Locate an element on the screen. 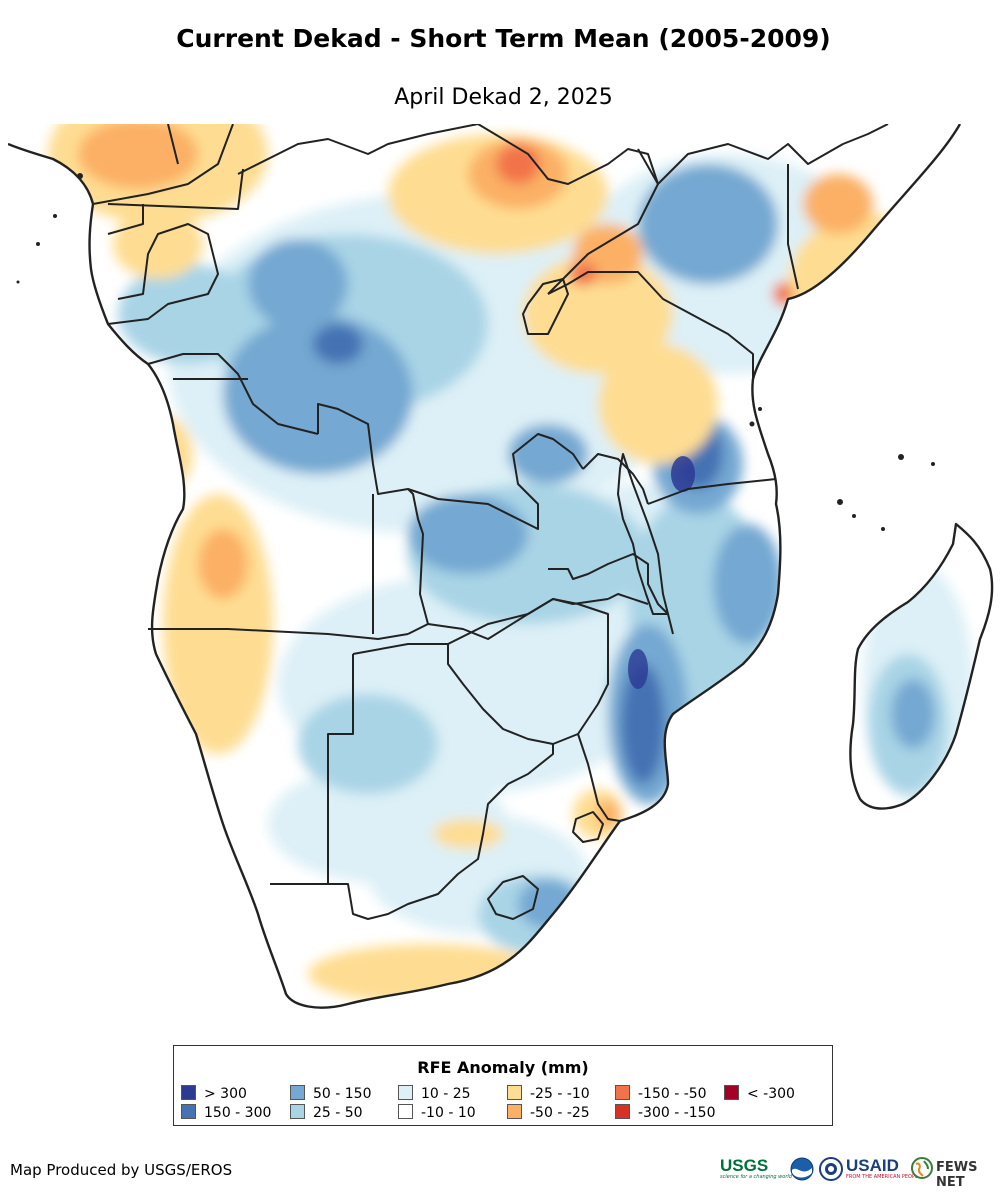 The height and width of the screenshot is (1195, 1007). legend-item-neg300-neg150: -300 - -150 is located at coordinates (665, 1112).